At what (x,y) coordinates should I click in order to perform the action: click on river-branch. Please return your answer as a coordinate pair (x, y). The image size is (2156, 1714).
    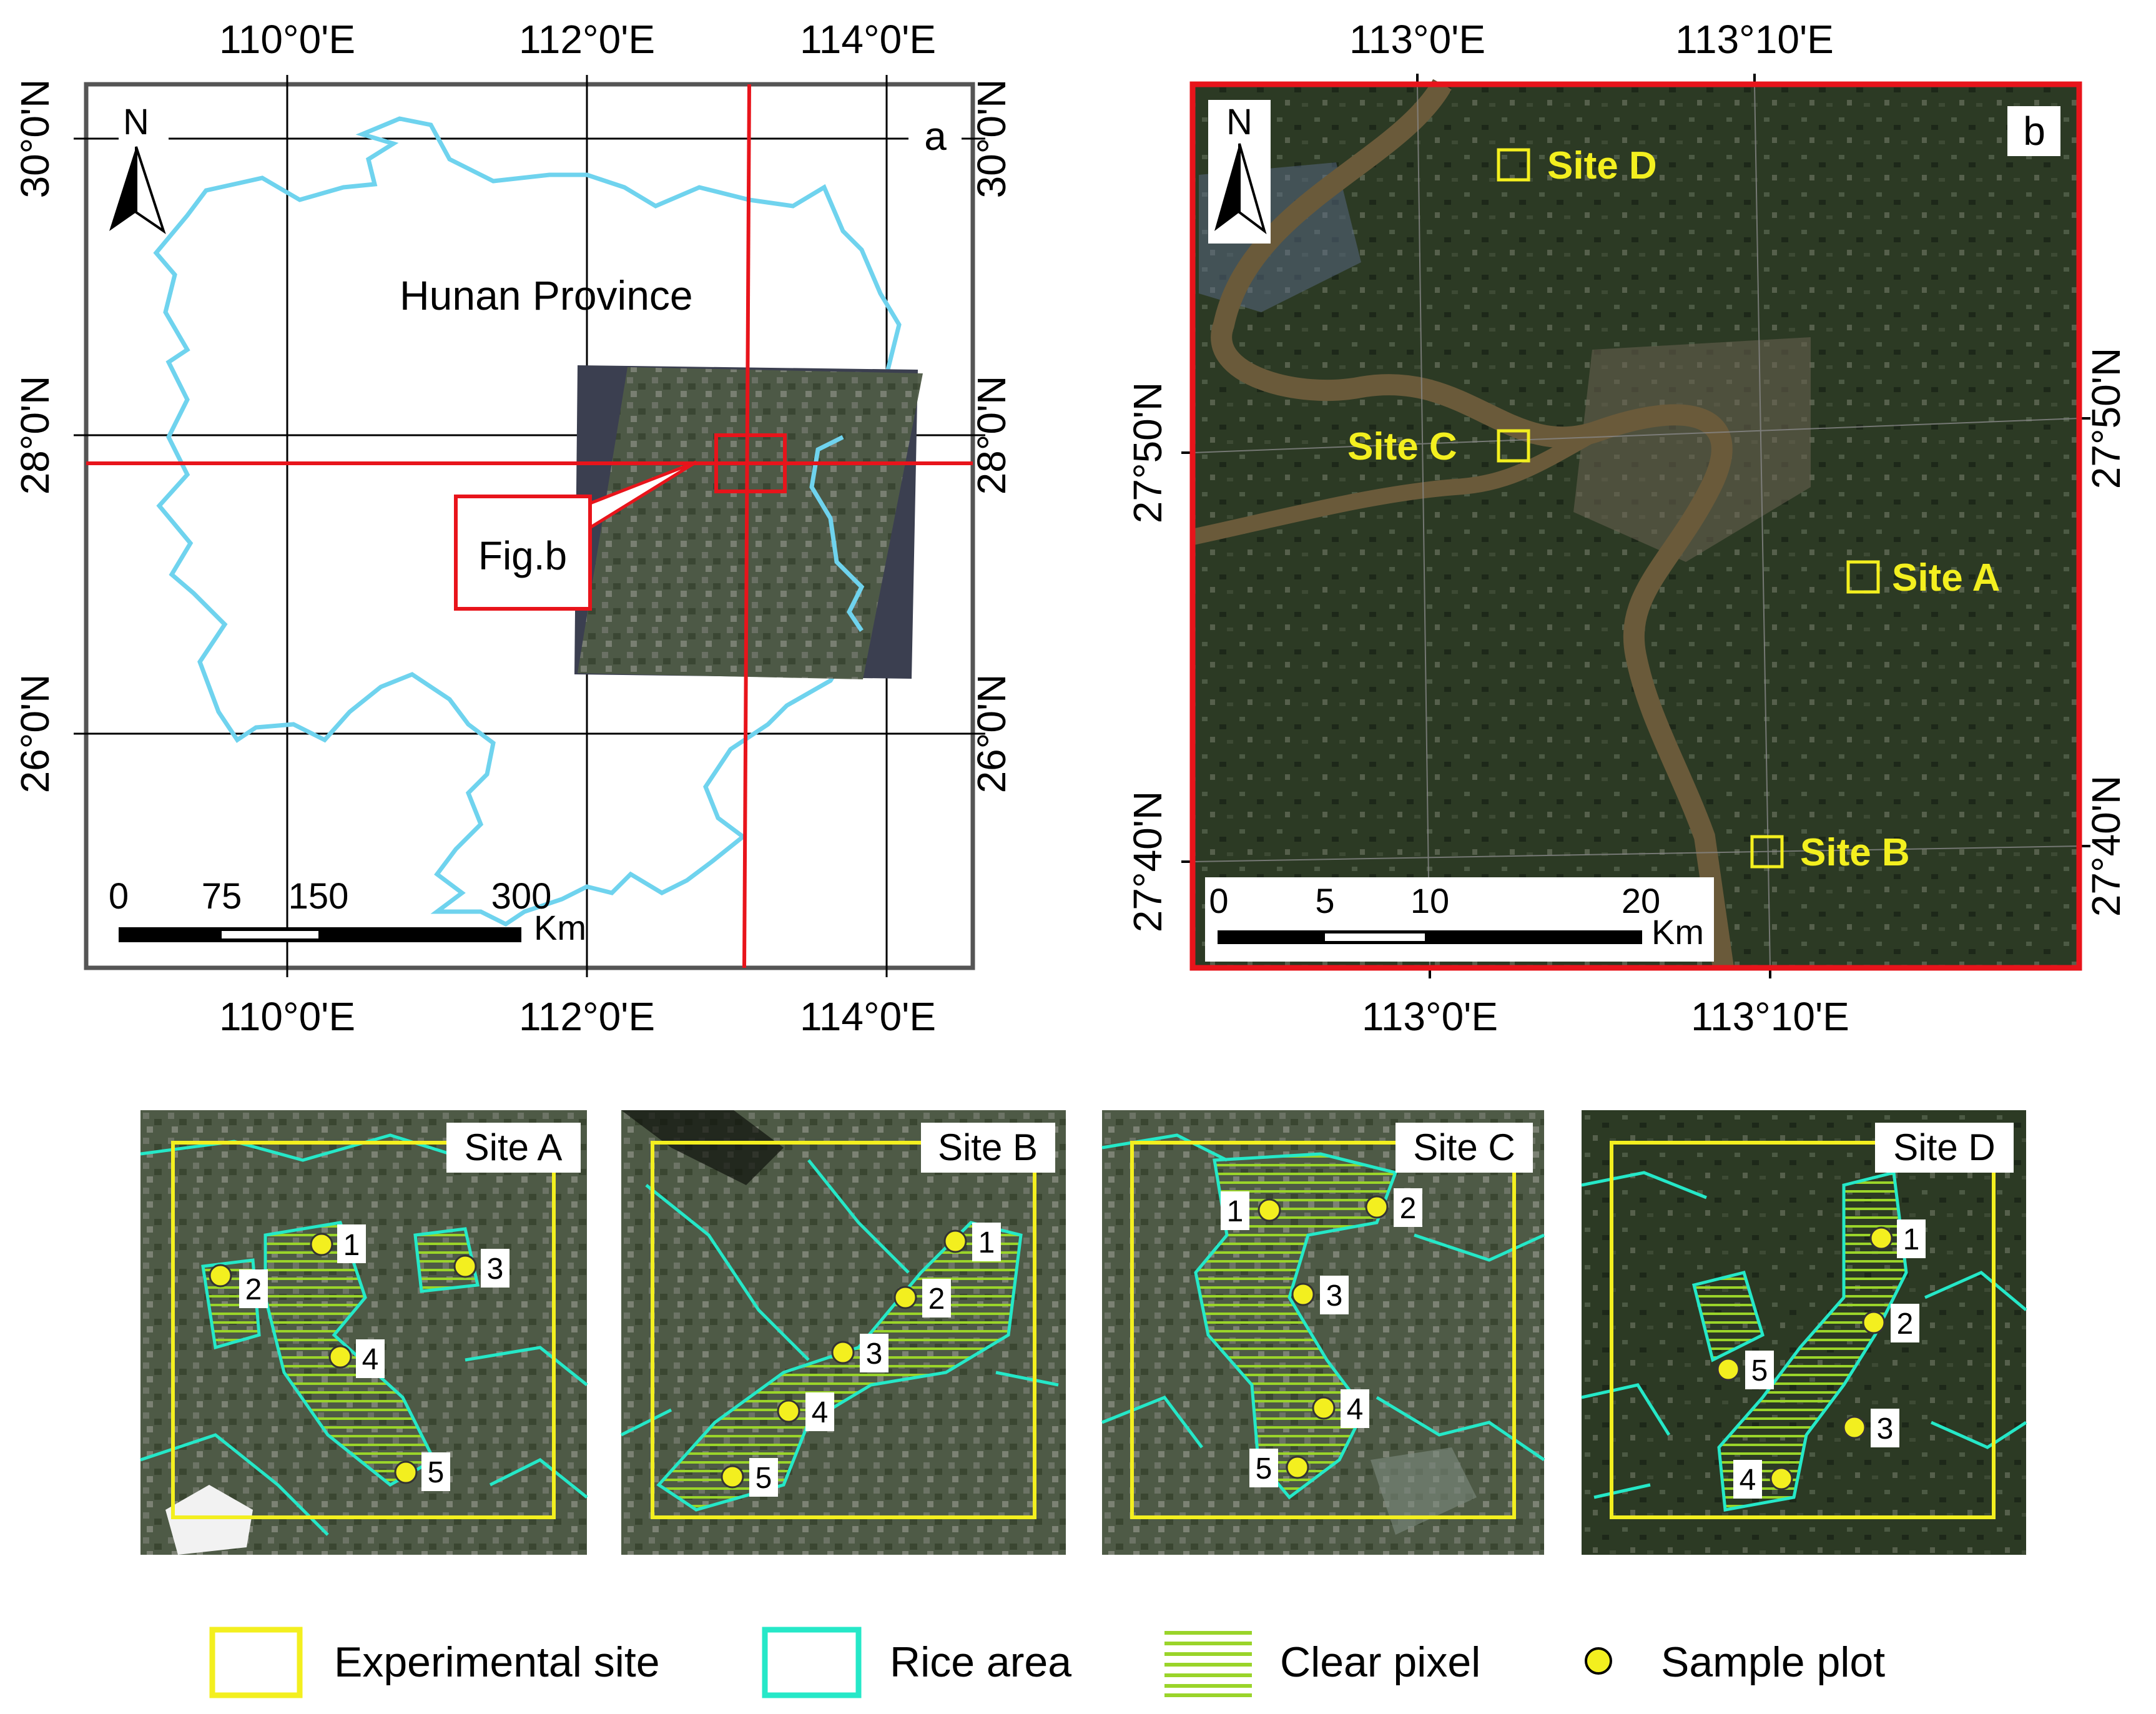
    Looking at the image, I should click on (1397, 484).